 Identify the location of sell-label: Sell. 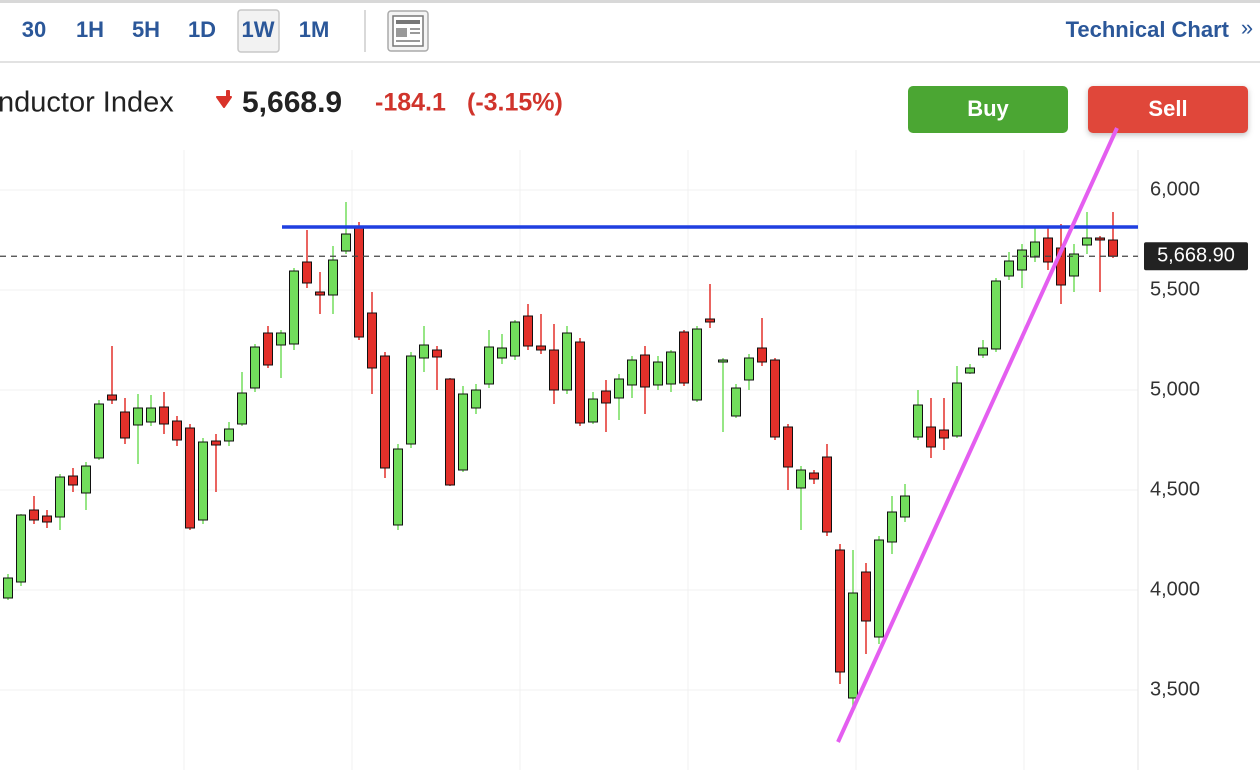
(1167, 108).